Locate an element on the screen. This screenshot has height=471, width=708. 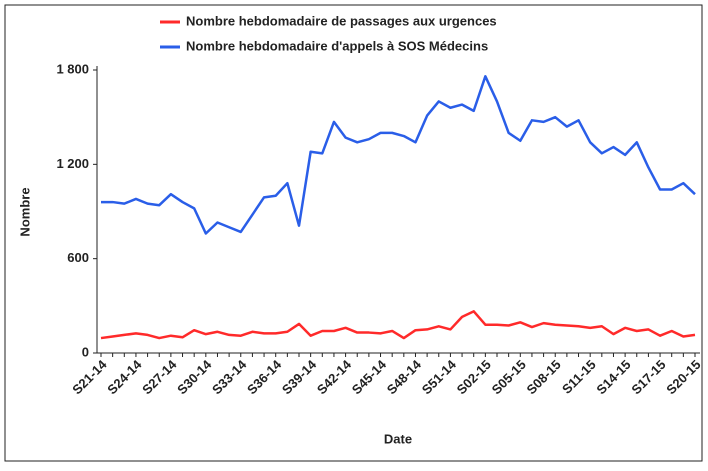
y-axis-title: Nombre is located at coordinates (24, 211).